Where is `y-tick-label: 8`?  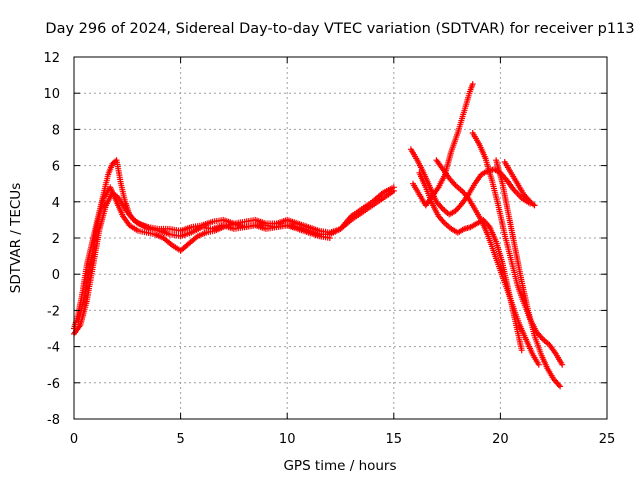 y-tick-label: 8 is located at coordinates (56, 130).